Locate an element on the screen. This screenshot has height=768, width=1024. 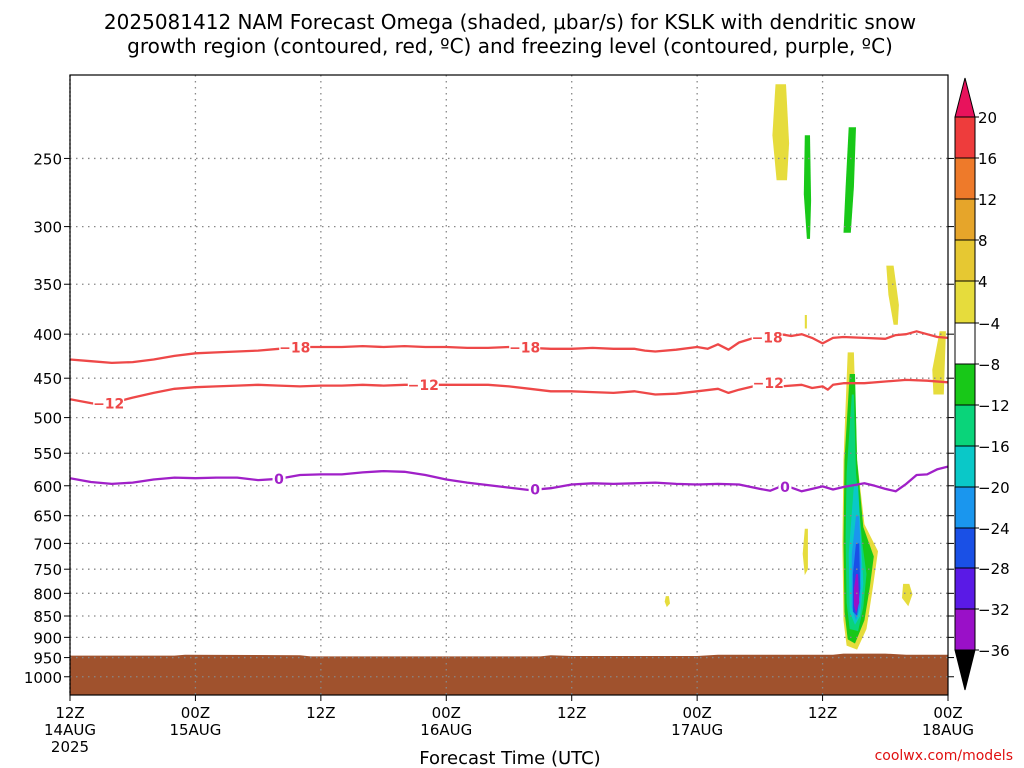
x-tick-label-5: 00Z is located at coordinates (696, 713).